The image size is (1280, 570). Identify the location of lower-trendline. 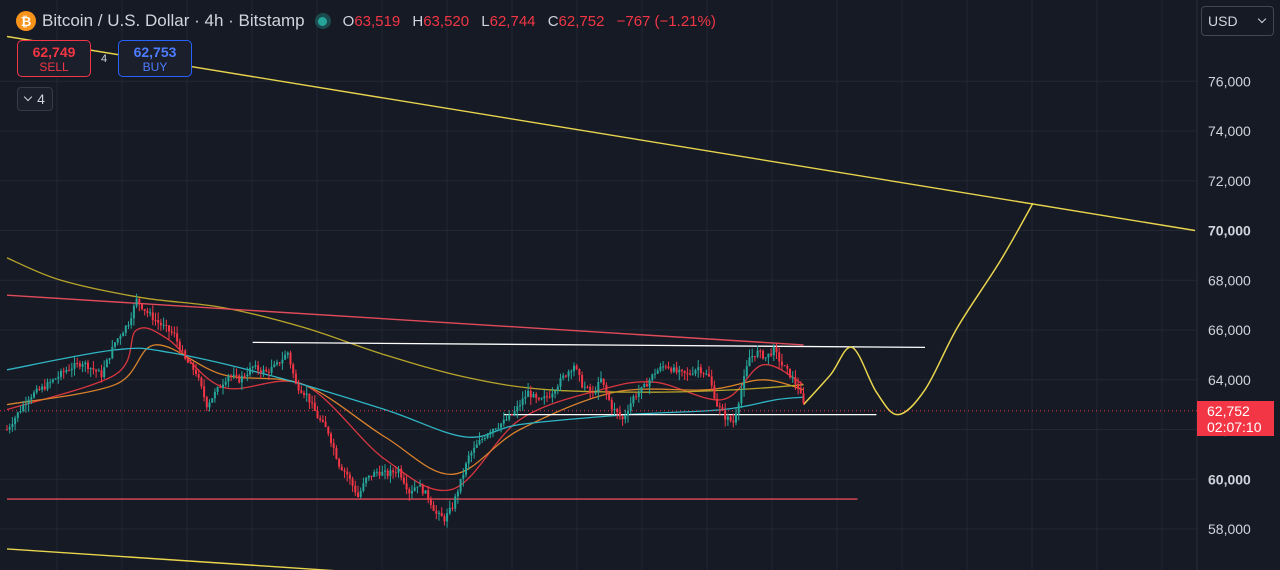
(249, 559).